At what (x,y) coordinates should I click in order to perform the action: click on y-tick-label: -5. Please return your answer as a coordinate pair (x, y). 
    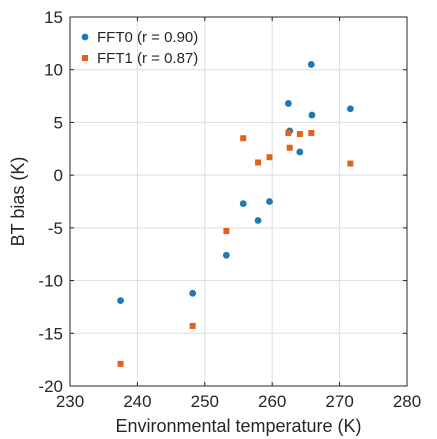
    Looking at the image, I should click on (55, 228).